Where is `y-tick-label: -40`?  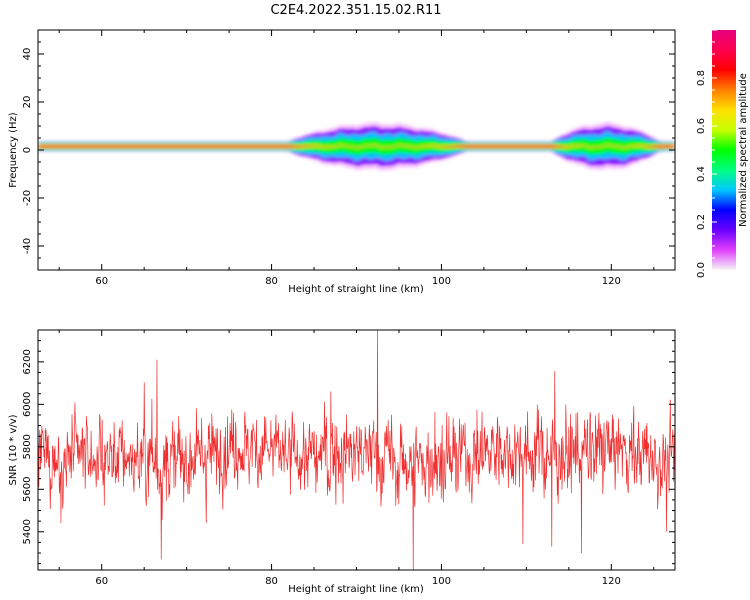 y-tick-label: -40 is located at coordinates (27, 246).